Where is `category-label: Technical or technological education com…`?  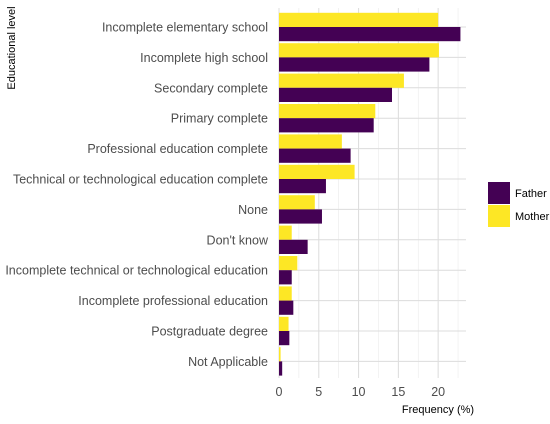
category-label: Technical or technological education com… is located at coordinates (140, 180).